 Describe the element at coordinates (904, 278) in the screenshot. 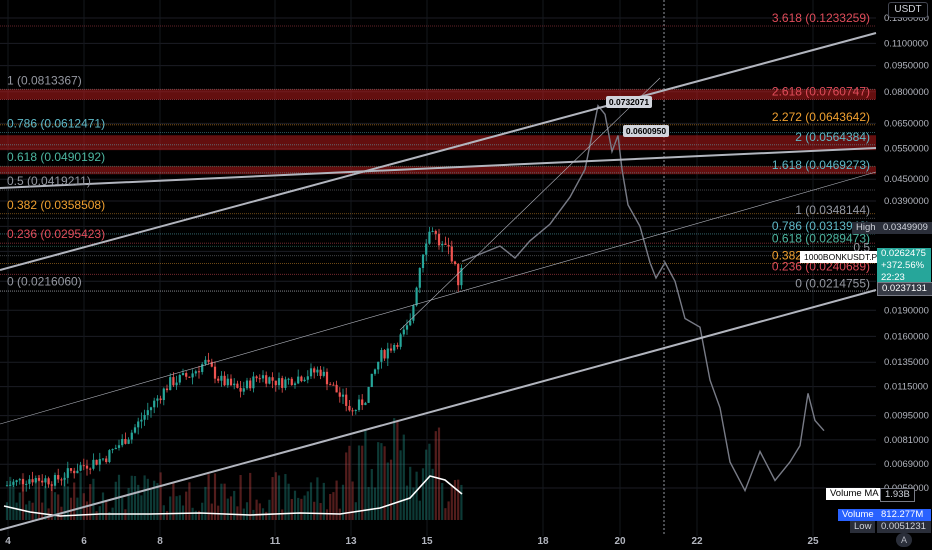

I see `countdown-tag: 22:23` at that location.